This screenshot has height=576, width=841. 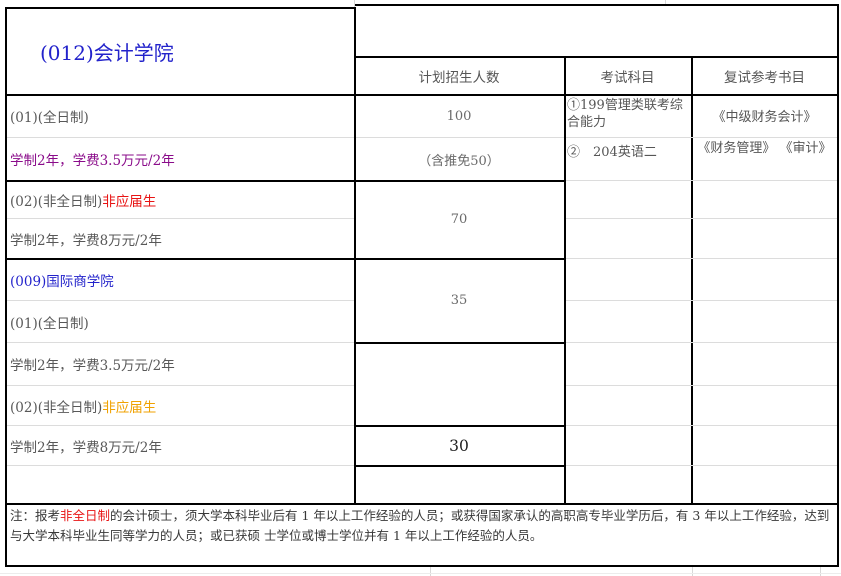 I want to click on note-highlight: 非全日制, so click(x=85, y=515).